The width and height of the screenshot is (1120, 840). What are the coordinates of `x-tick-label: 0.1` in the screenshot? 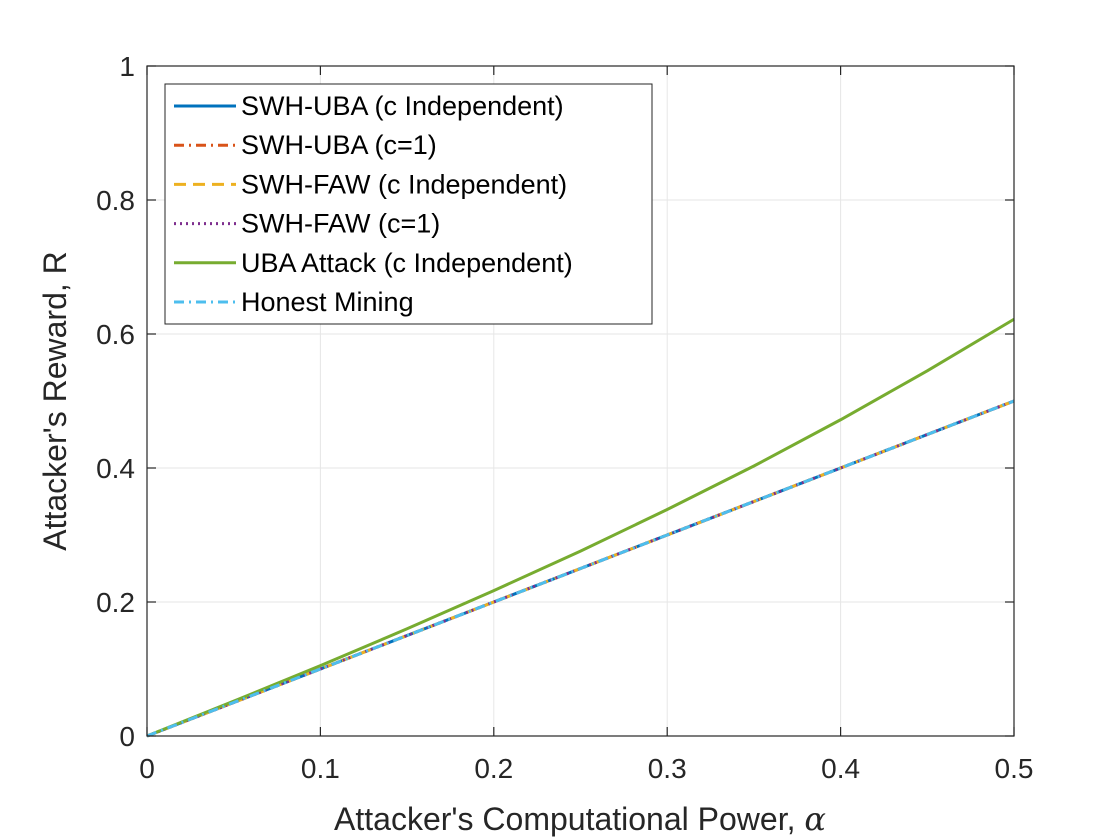 It's located at (320, 768).